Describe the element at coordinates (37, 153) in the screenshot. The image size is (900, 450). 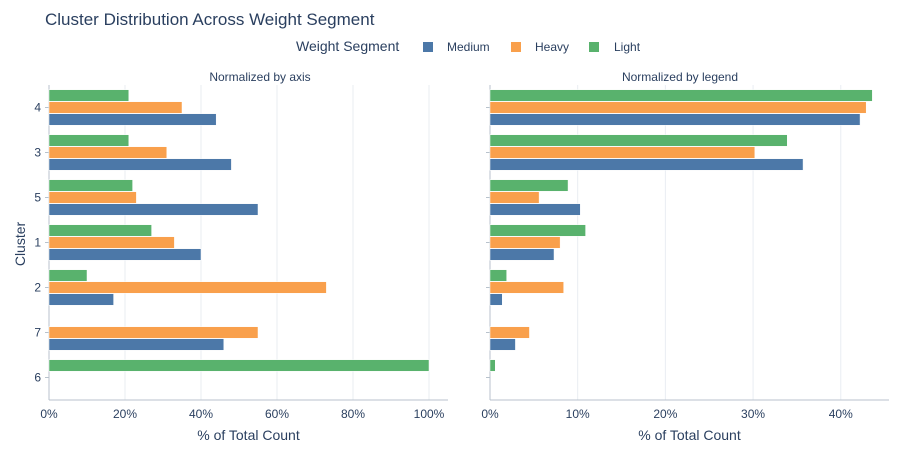
I see `y-tick-label: 3` at that location.